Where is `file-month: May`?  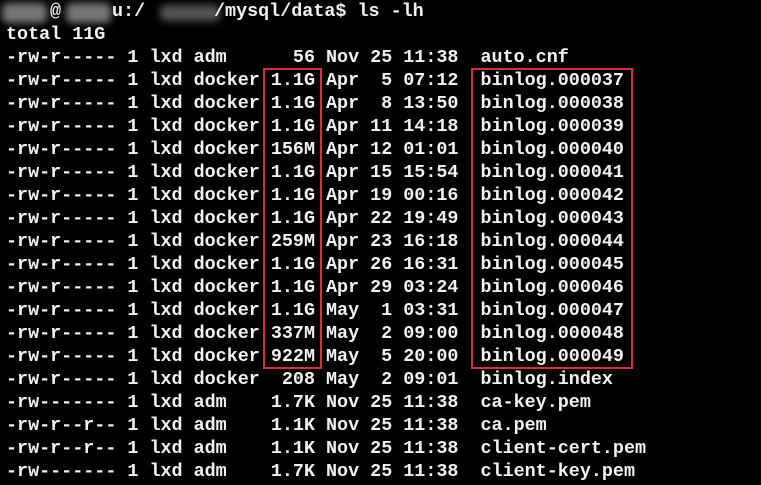
file-month: May is located at coordinates (343, 333).